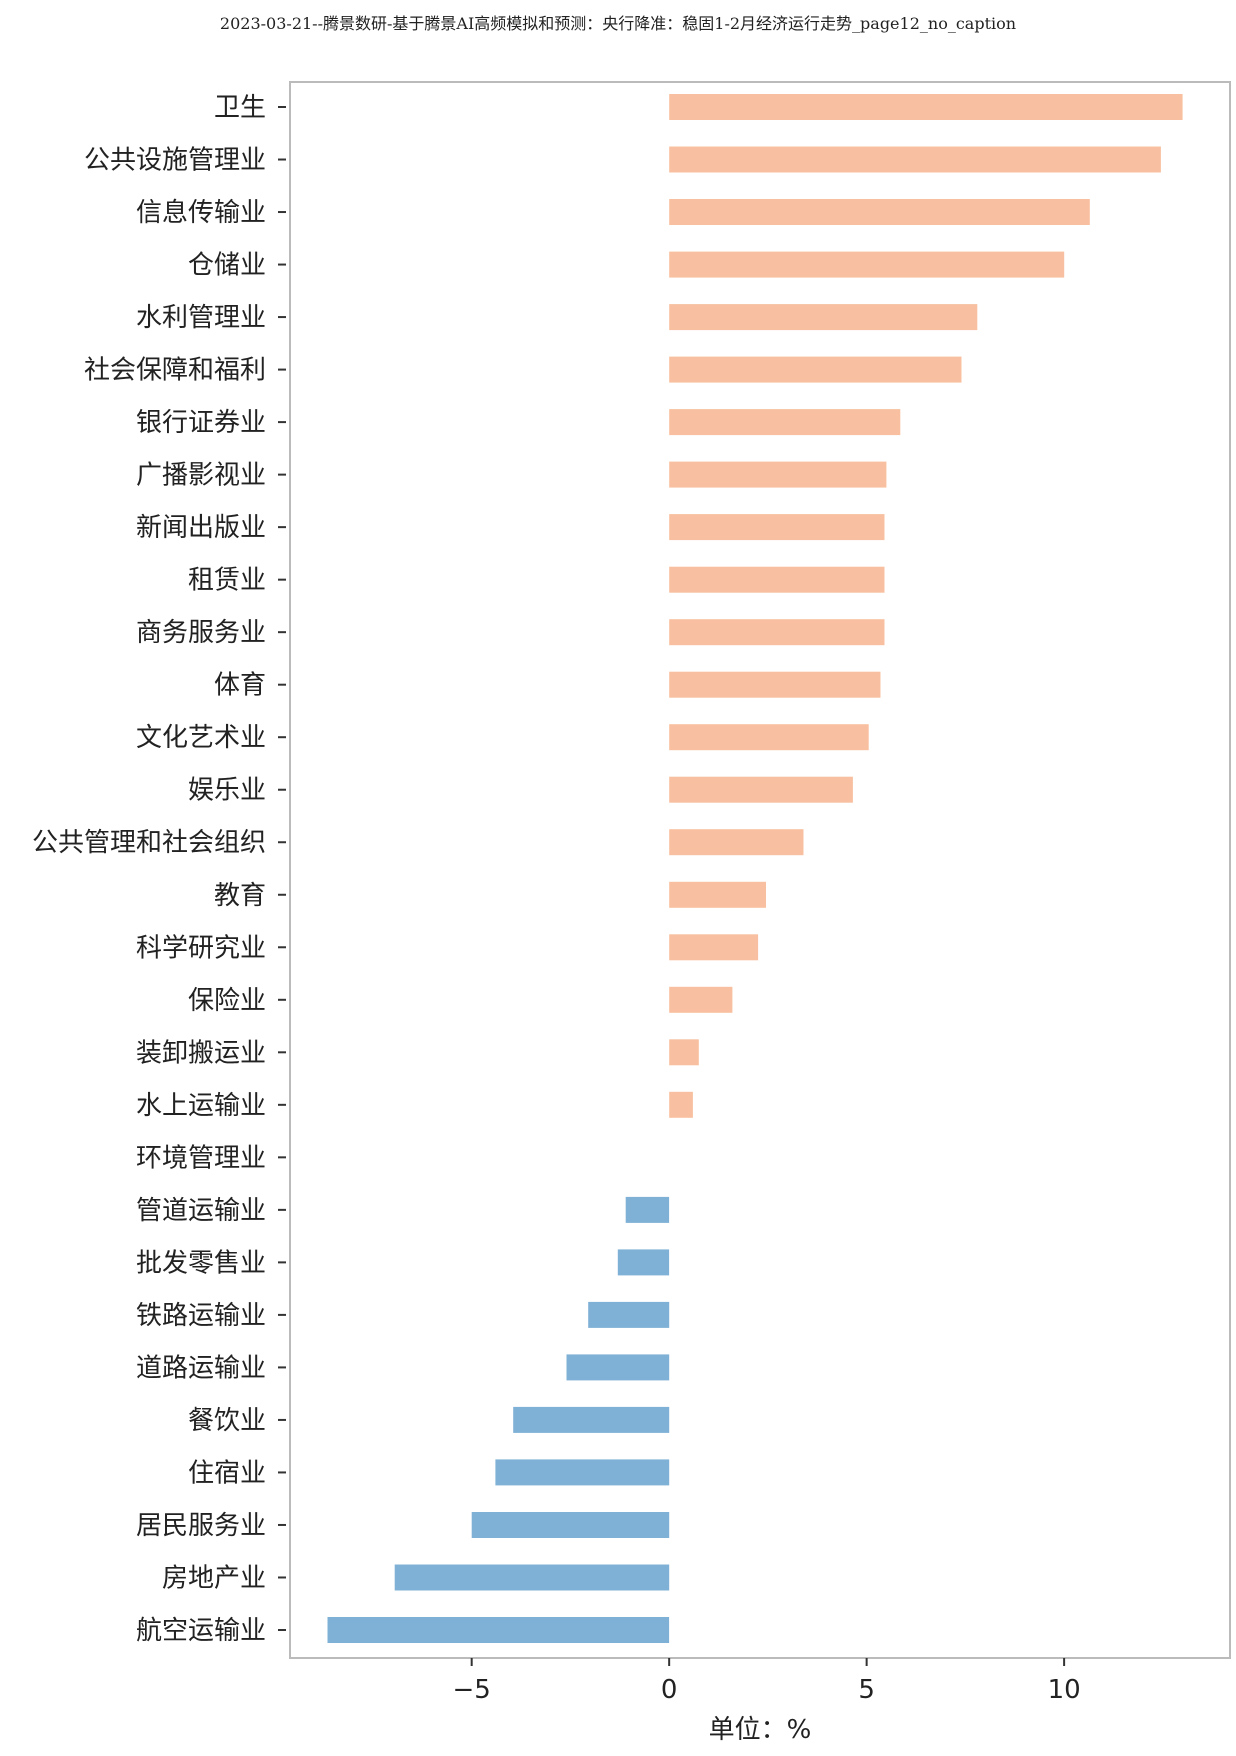  I want to click on x-axis-label: 单位：%, so click(760, 1730).